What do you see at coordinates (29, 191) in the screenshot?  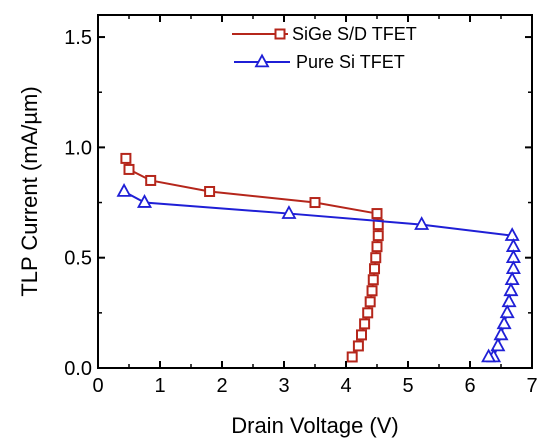 I see `y-axis-label: TLP Current (mA/µm)` at bounding box center [29, 191].